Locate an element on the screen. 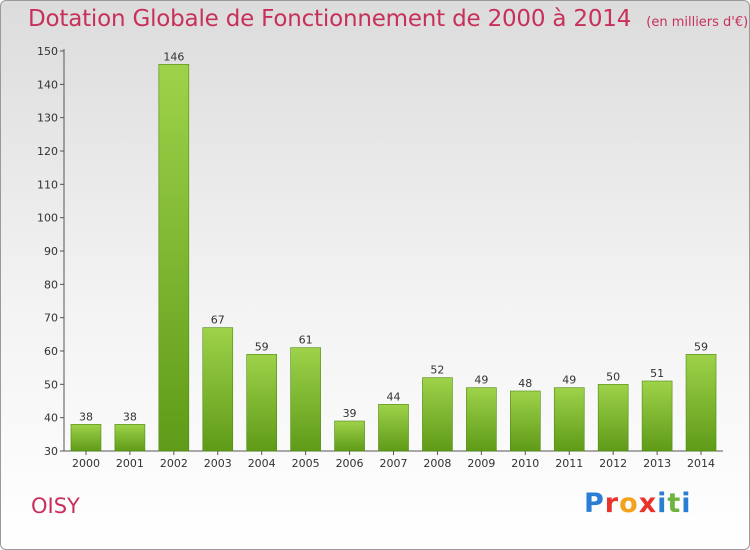 This screenshot has height=550, width=750. y-tick-label: 110 is located at coordinates (47, 184).